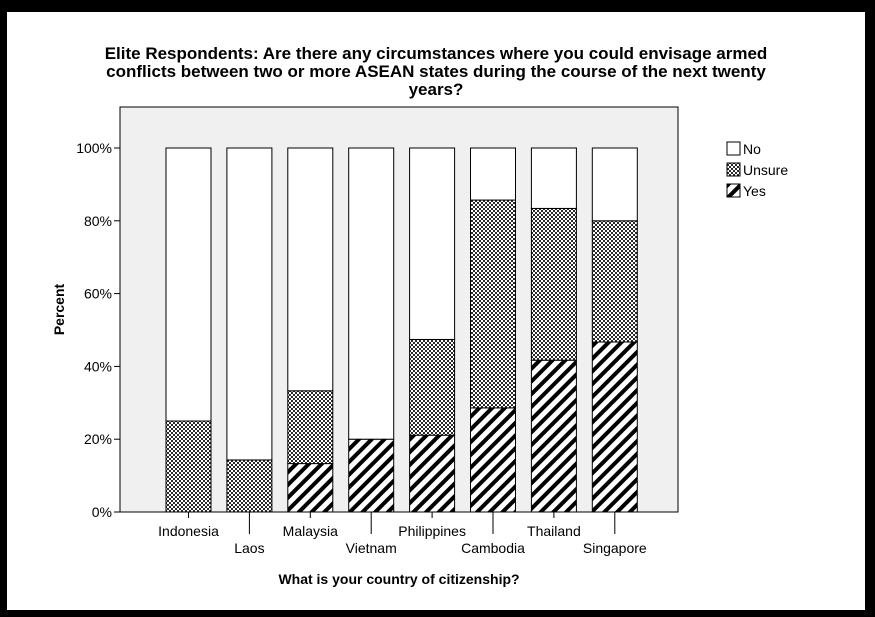 This screenshot has height=617, width=875. What do you see at coordinates (371, 475) in the screenshot?
I see `bar-yes-vietnam` at bounding box center [371, 475].